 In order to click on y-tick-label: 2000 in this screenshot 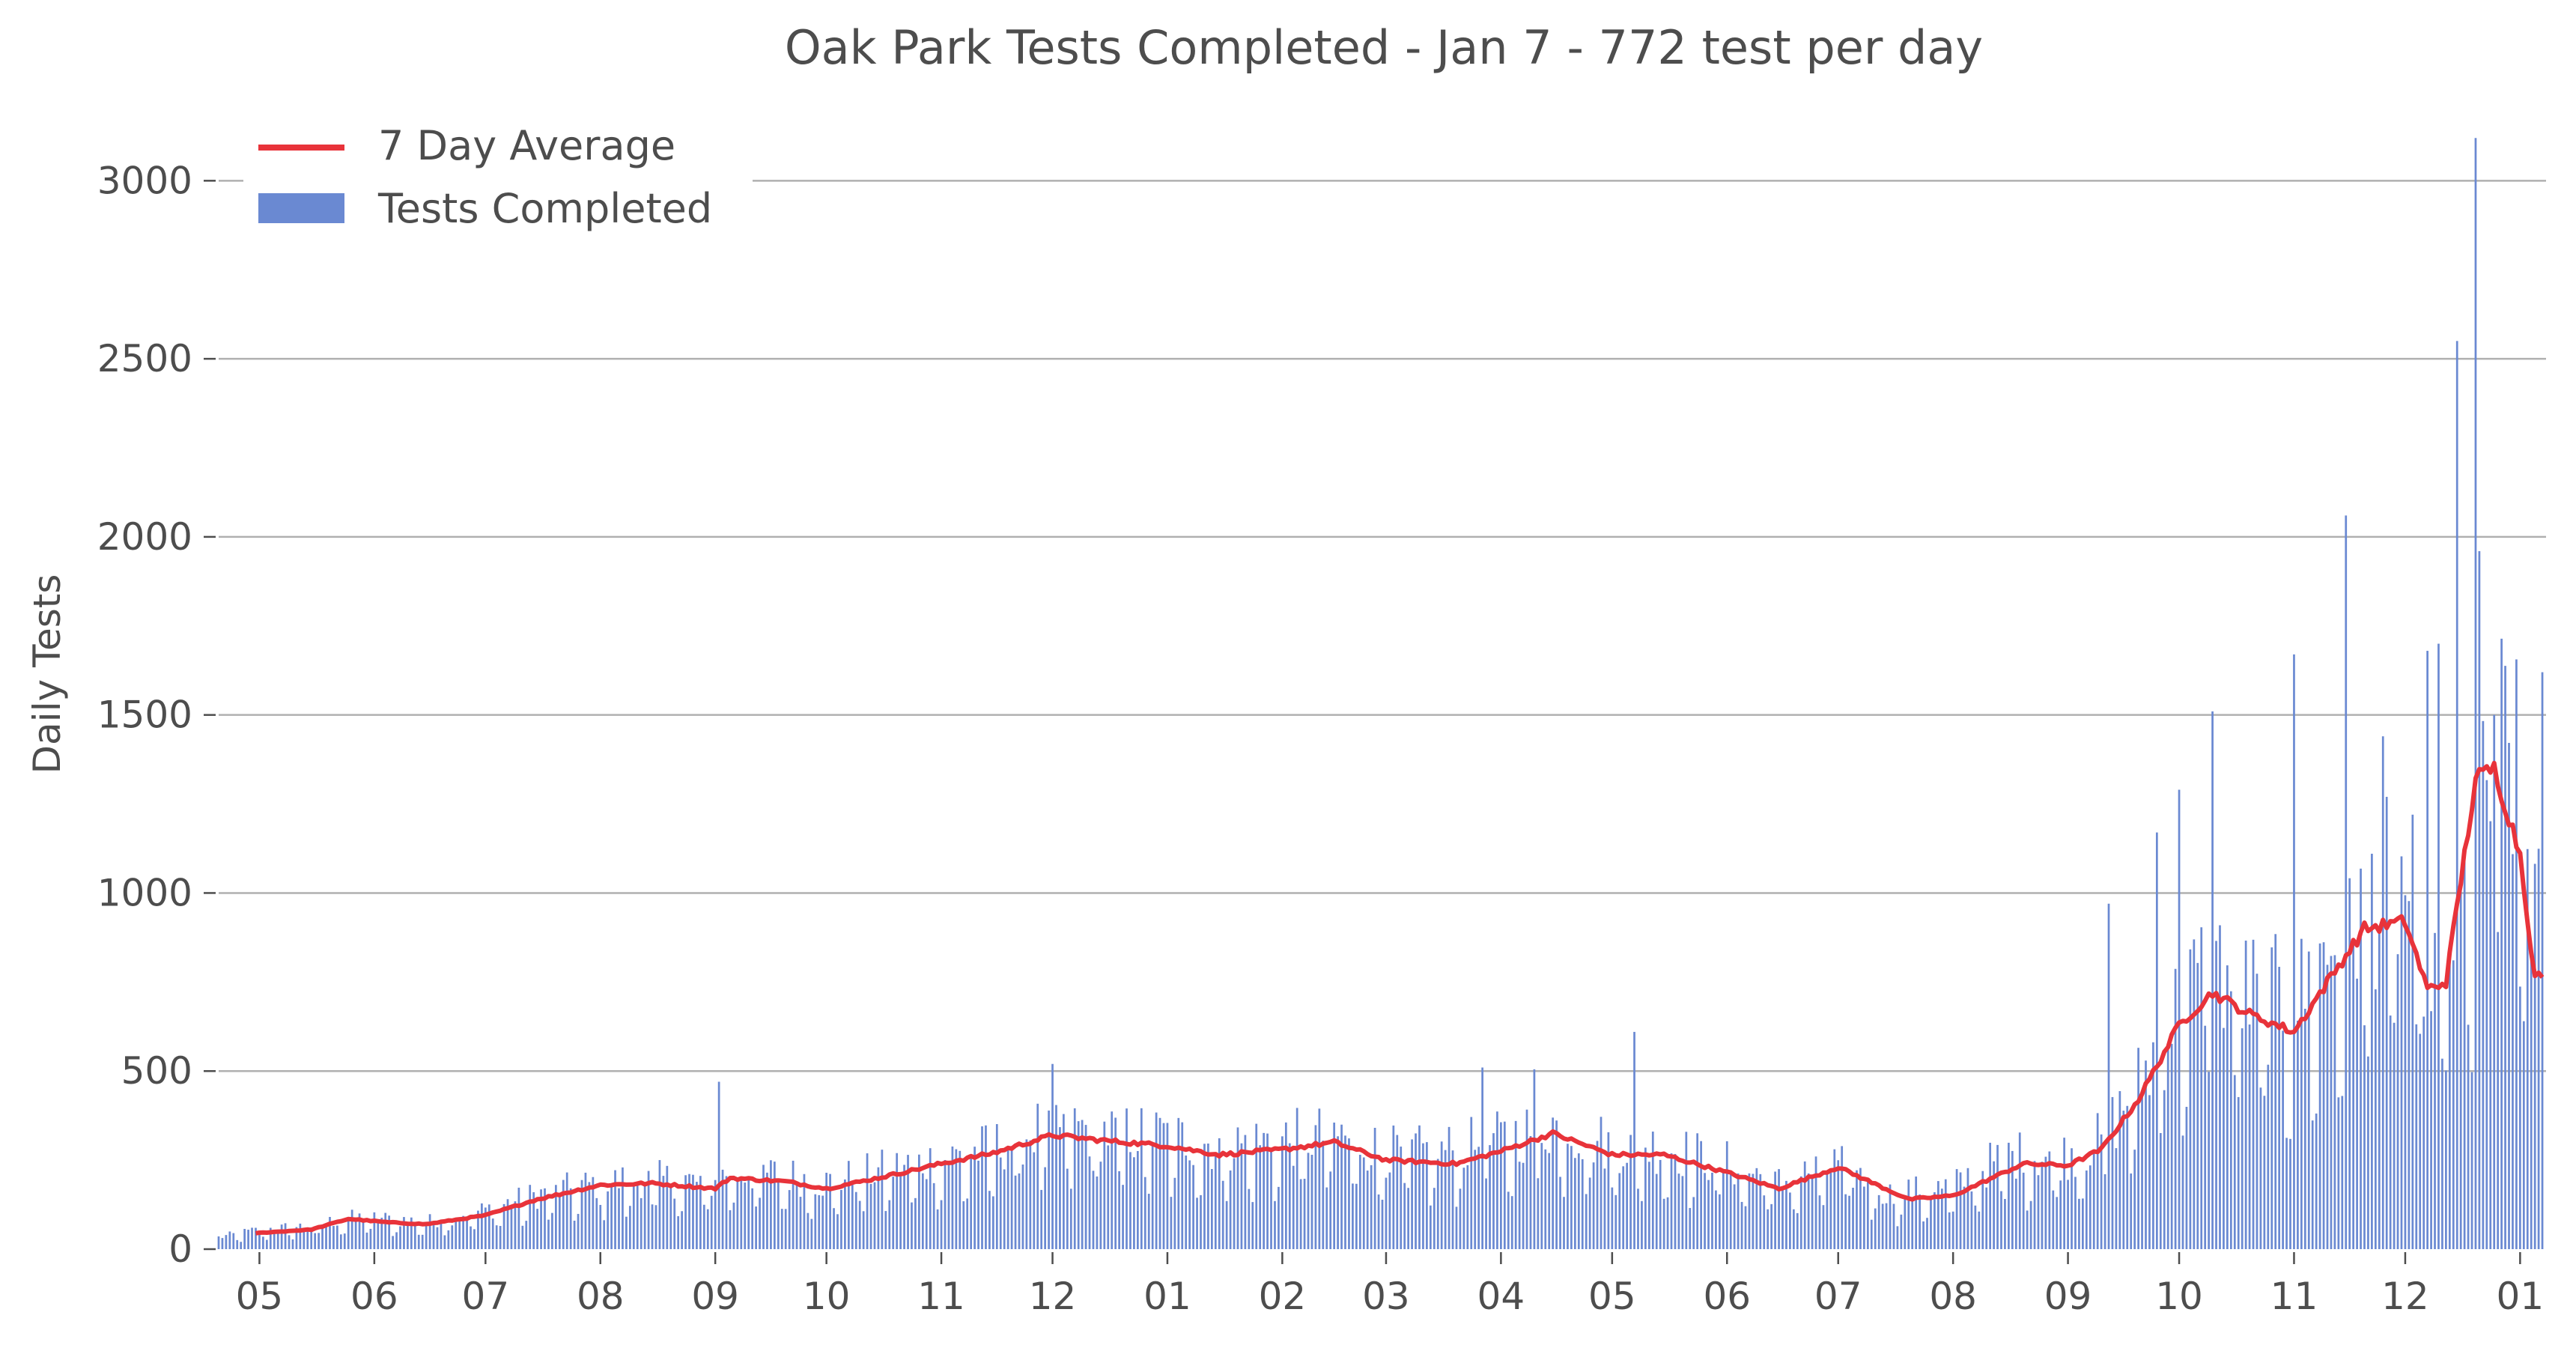, I will do `click(144, 537)`.